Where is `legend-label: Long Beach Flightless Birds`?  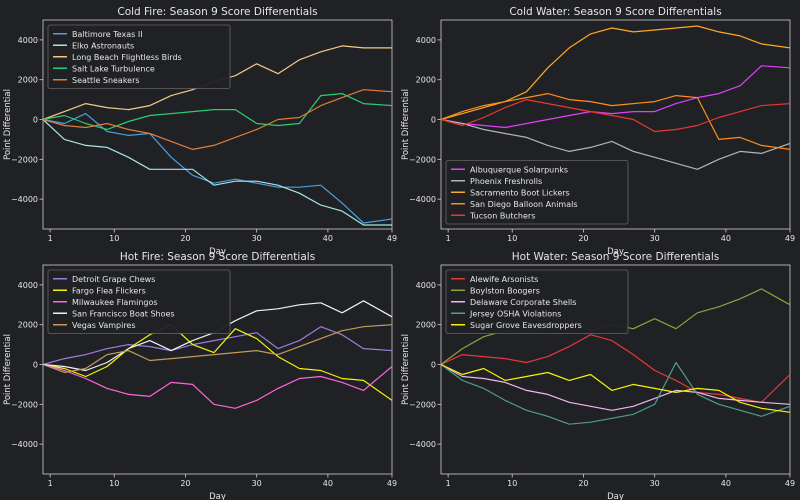 legend-label: Long Beach Flightless Birds is located at coordinates (127, 57).